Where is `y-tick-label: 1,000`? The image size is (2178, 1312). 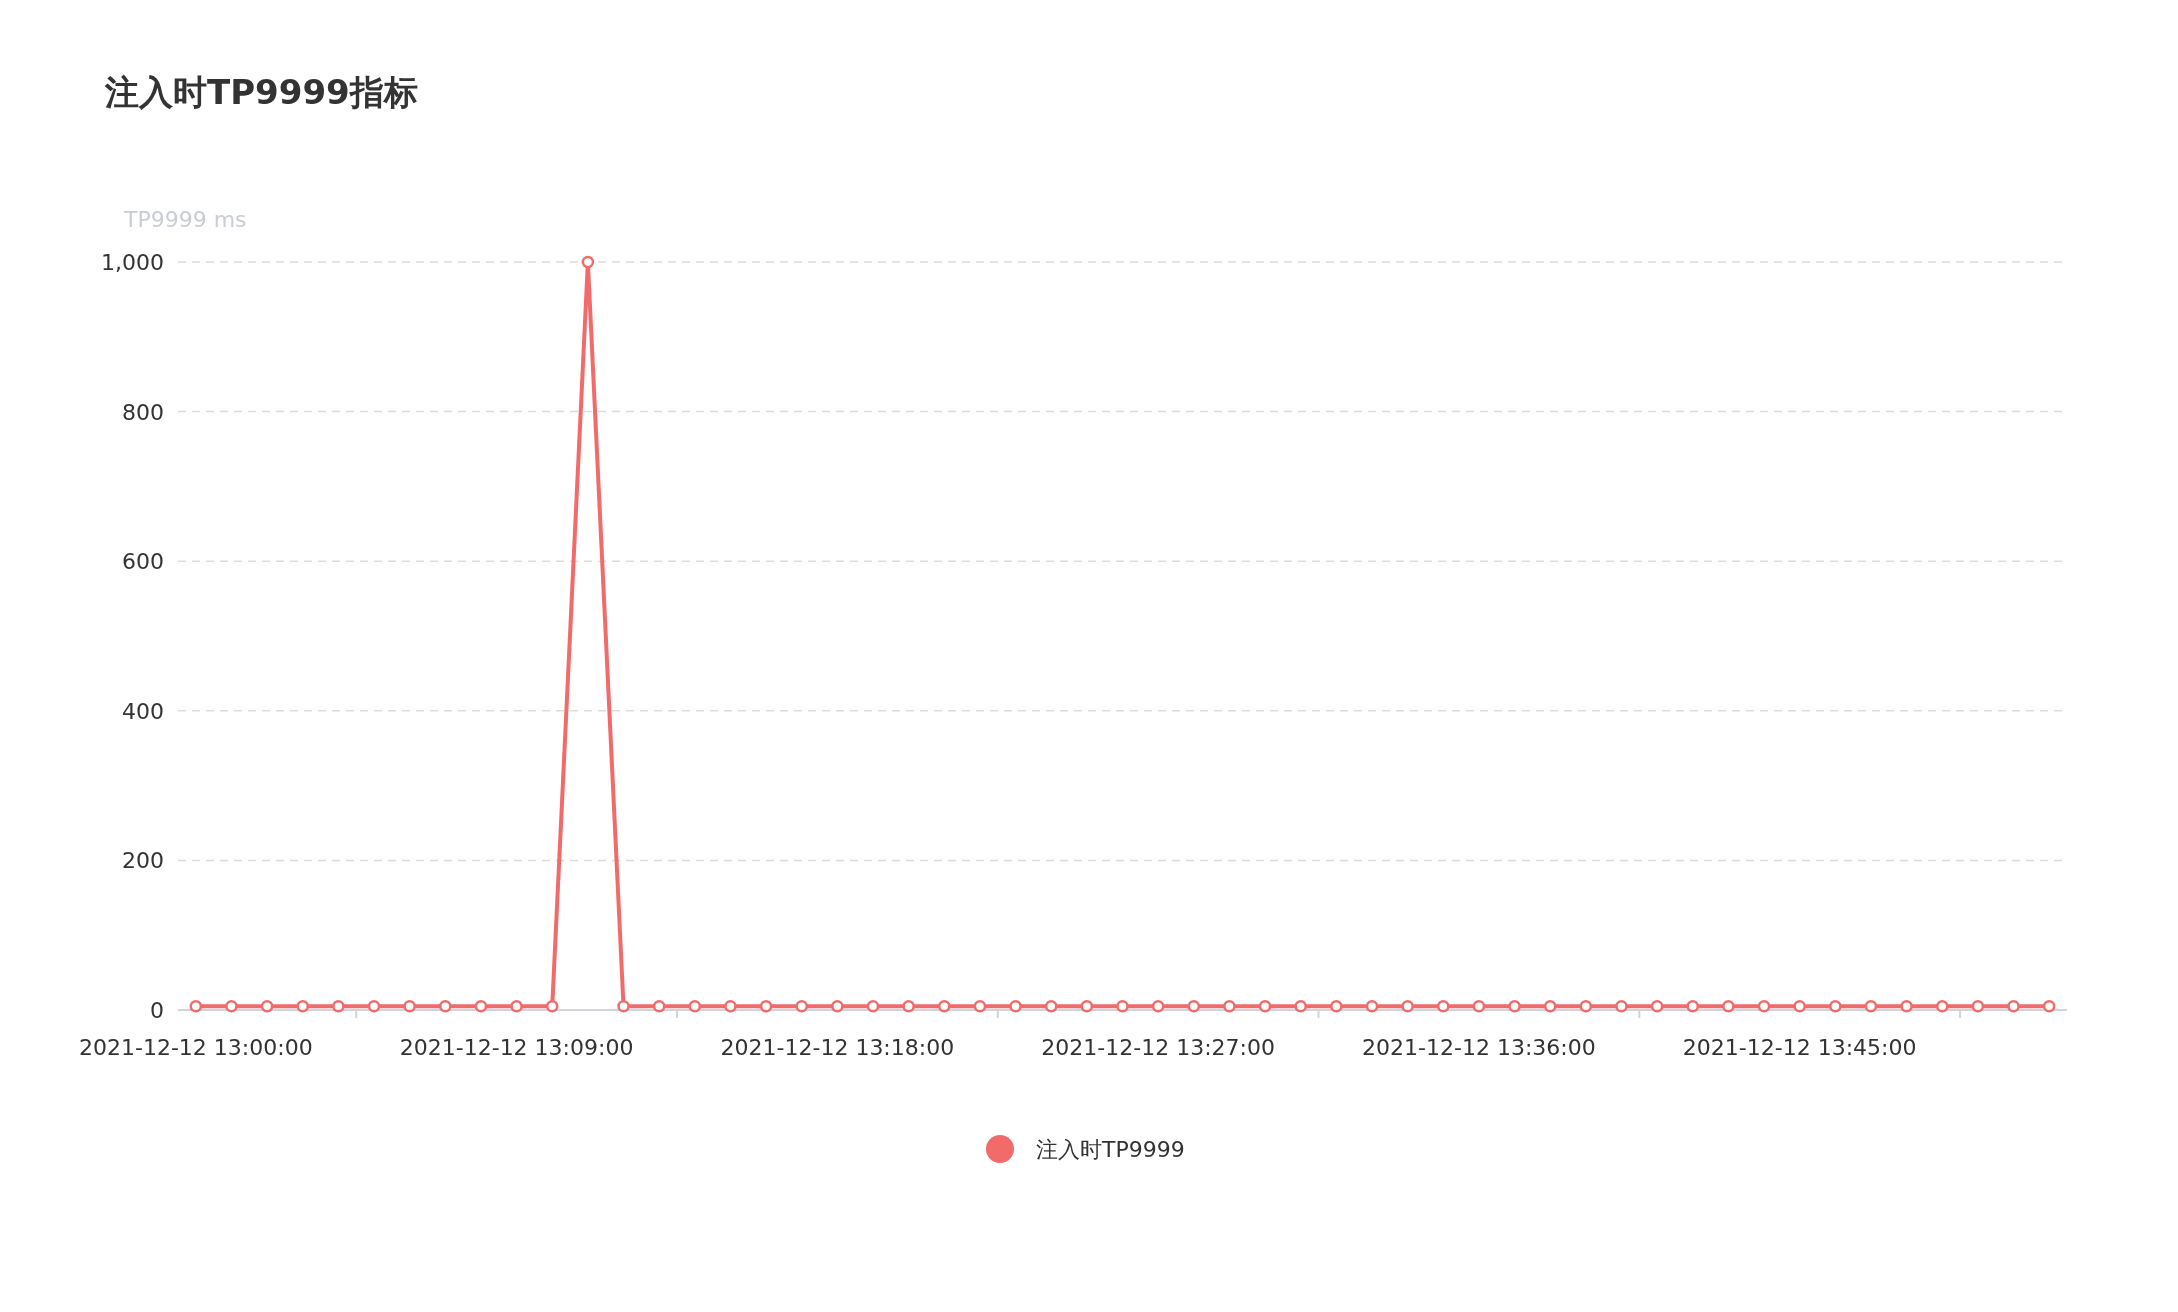 y-tick-label: 1,000 is located at coordinates (132, 262).